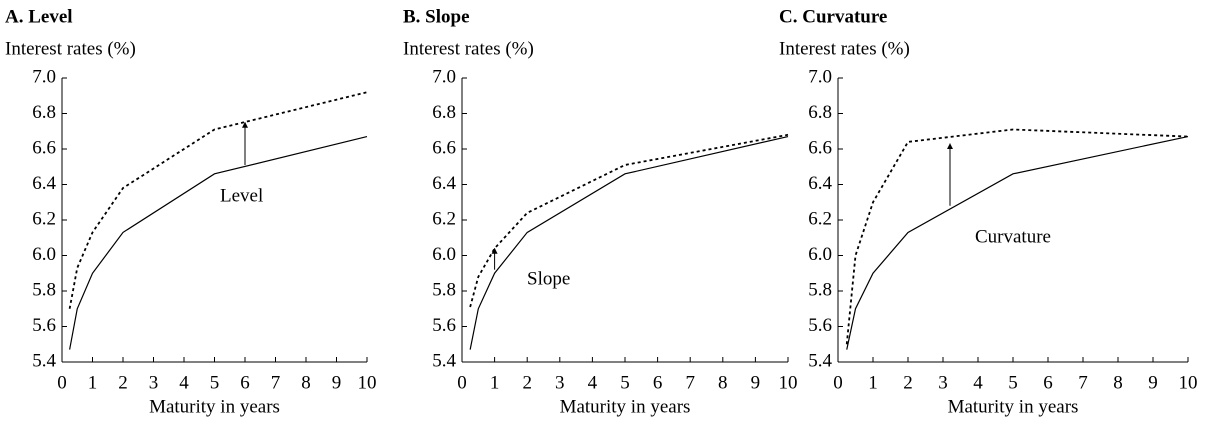 This screenshot has height=423, width=1205. I want to click on panel-title: B. Slope, so click(436, 16).